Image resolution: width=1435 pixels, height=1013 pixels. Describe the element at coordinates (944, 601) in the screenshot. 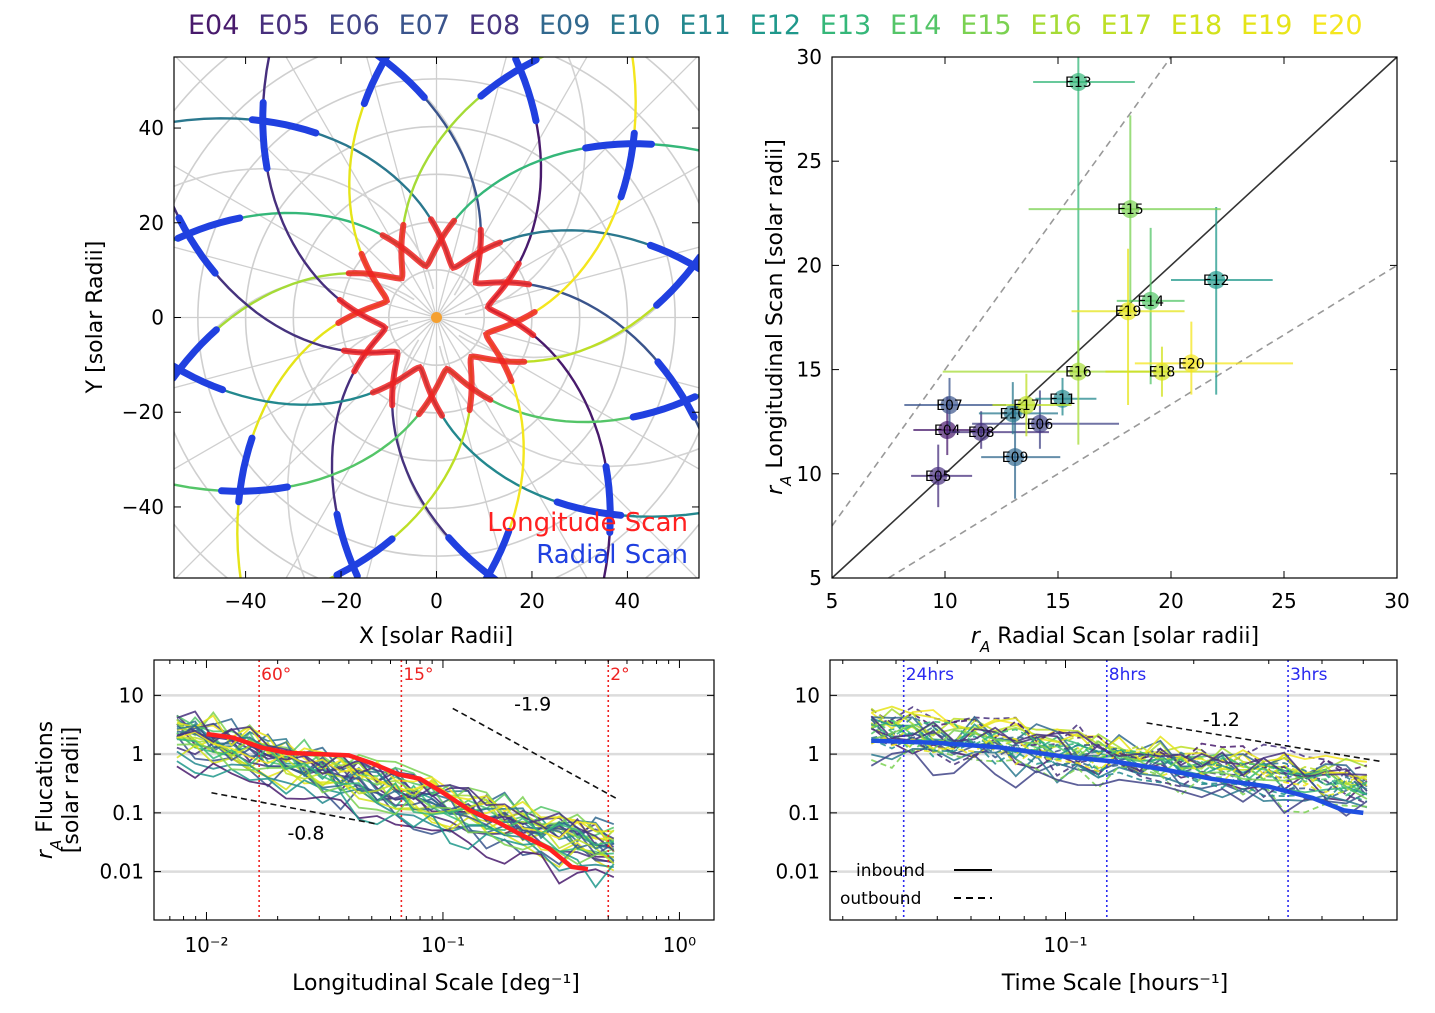

I see `x-tick-label: 10` at that location.